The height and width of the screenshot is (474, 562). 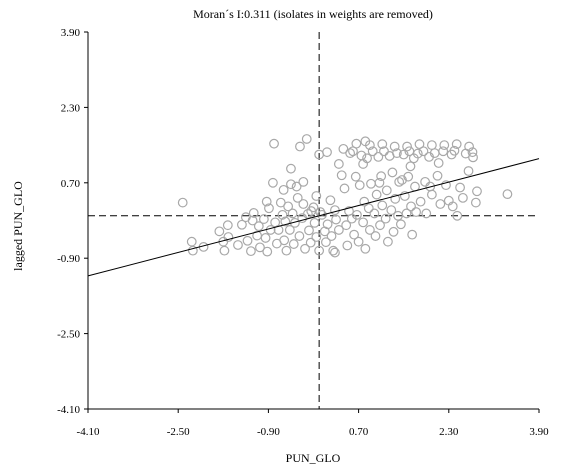 What do you see at coordinates (68, 259) in the screenshot?
I see `y-tick-label: -0.90` at bounding box center [68, 259].